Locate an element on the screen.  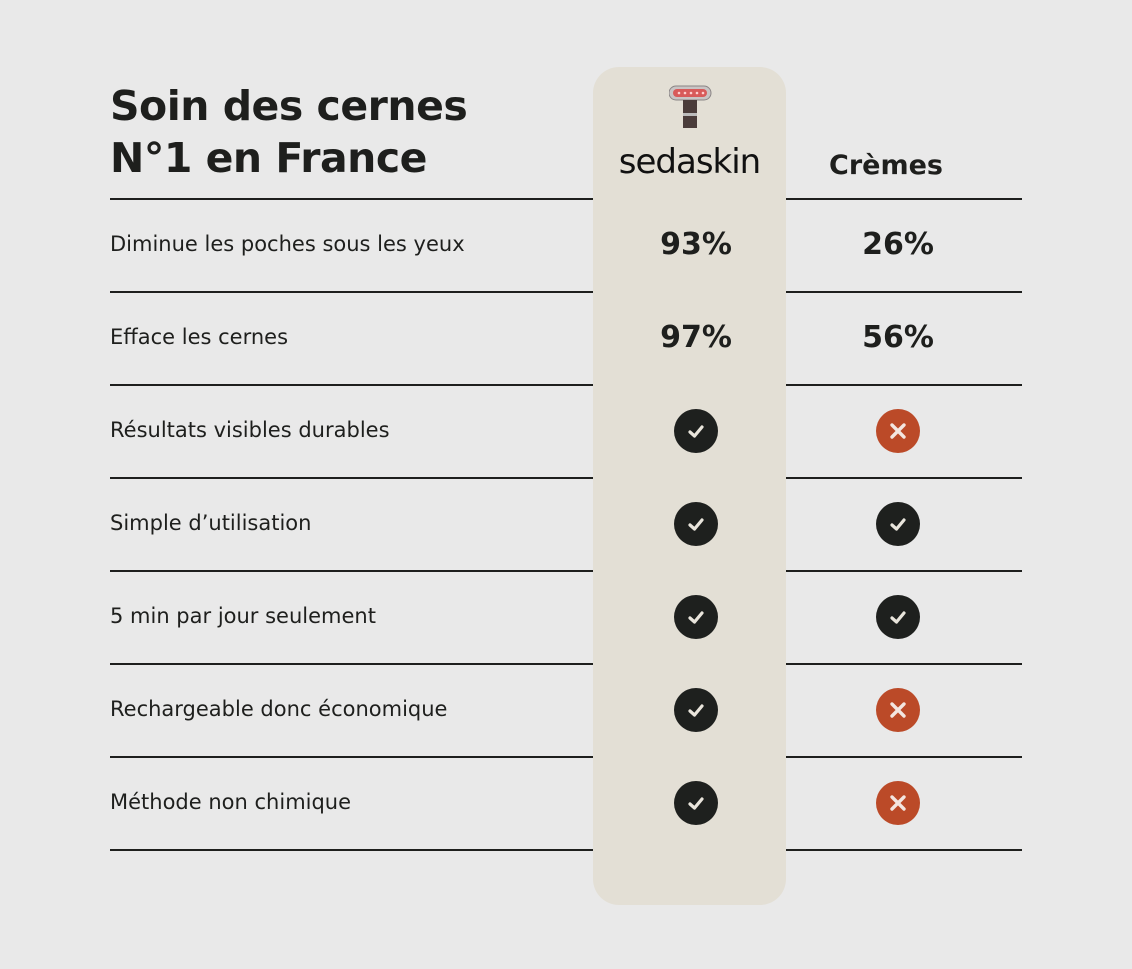
feature-label: Simple d’utilisation is located at coordinates (211, 523).